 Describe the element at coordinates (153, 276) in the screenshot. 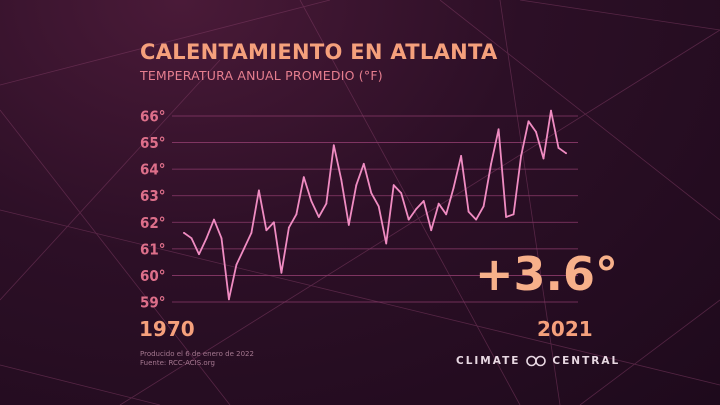

I see `y-tick-label: 60°` at that location.